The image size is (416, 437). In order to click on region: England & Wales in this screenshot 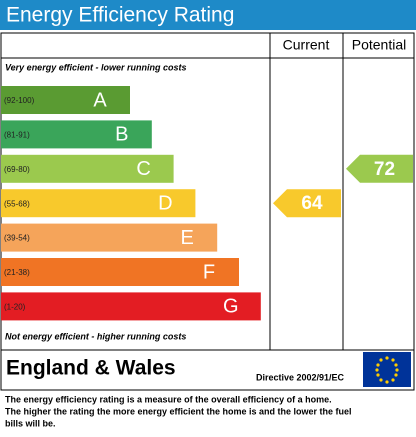, I will do `click(91, 368)`.